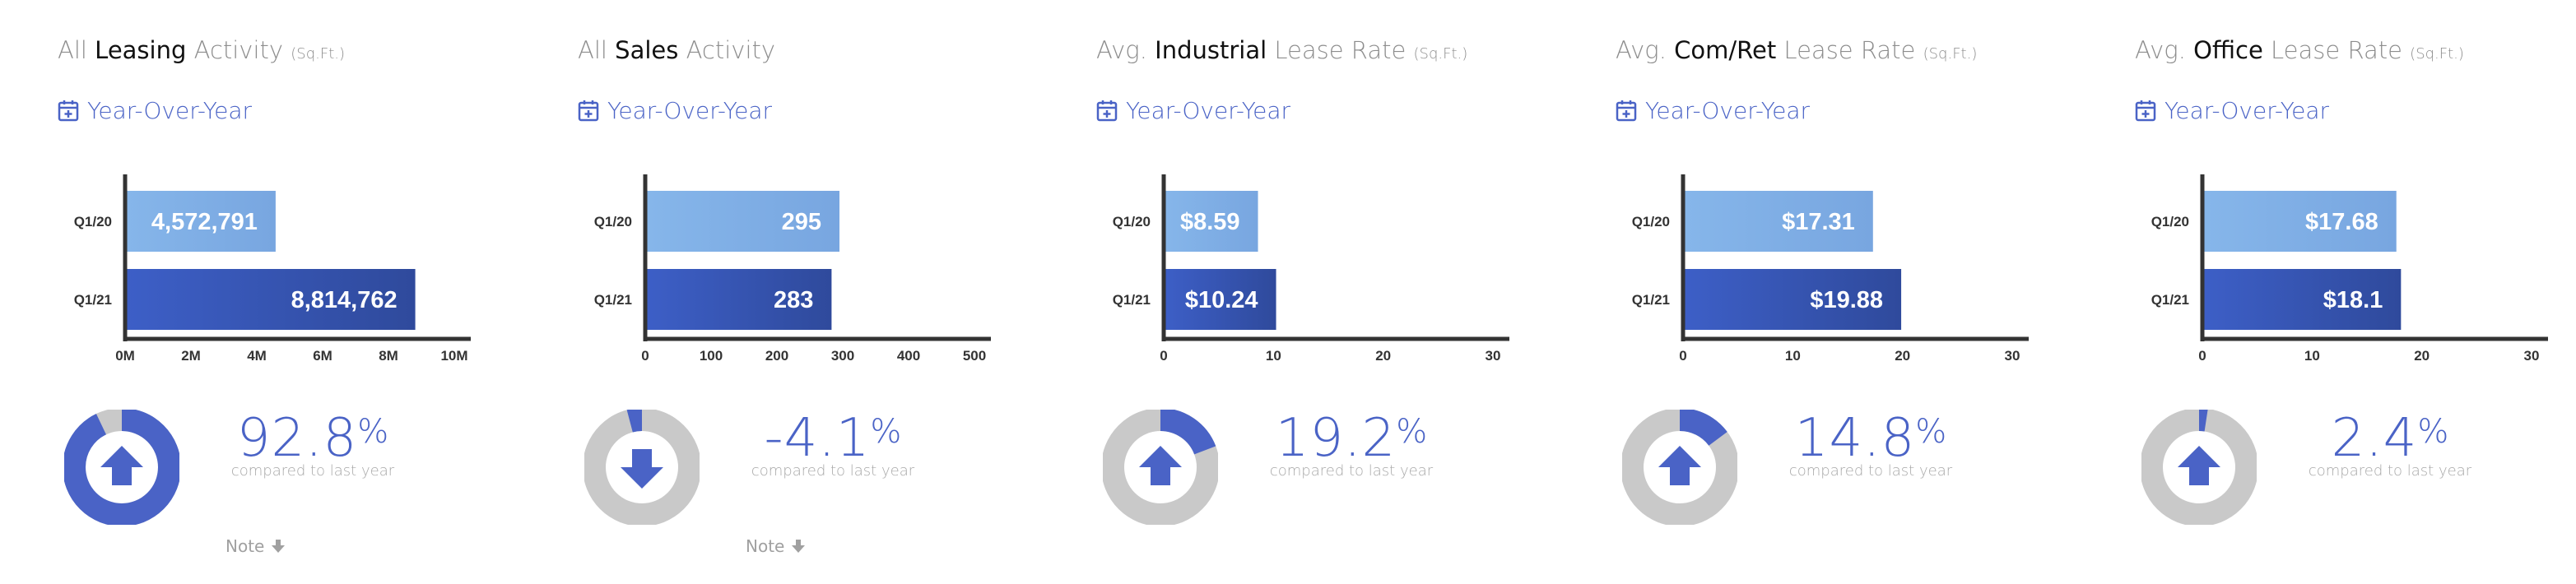  I want to click on panel-title: All Leasing Activity (Sq.Ft.), so click(201, 50).